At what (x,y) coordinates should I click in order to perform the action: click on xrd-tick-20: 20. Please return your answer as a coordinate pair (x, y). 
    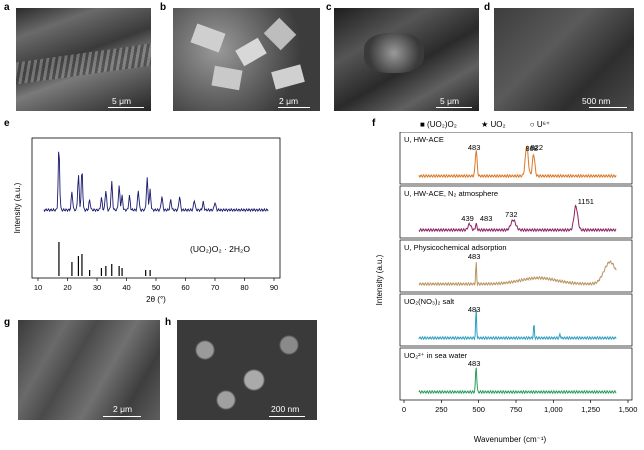
    Looking at the image, I should click on (67, 287).